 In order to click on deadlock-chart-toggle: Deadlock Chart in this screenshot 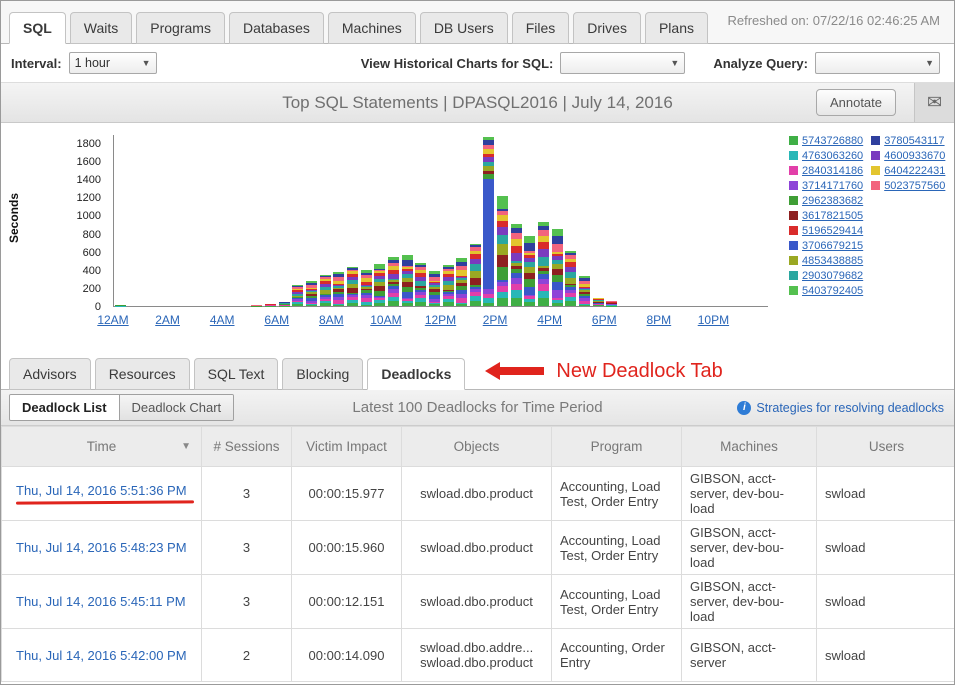, I will do `click(176, 407)`.